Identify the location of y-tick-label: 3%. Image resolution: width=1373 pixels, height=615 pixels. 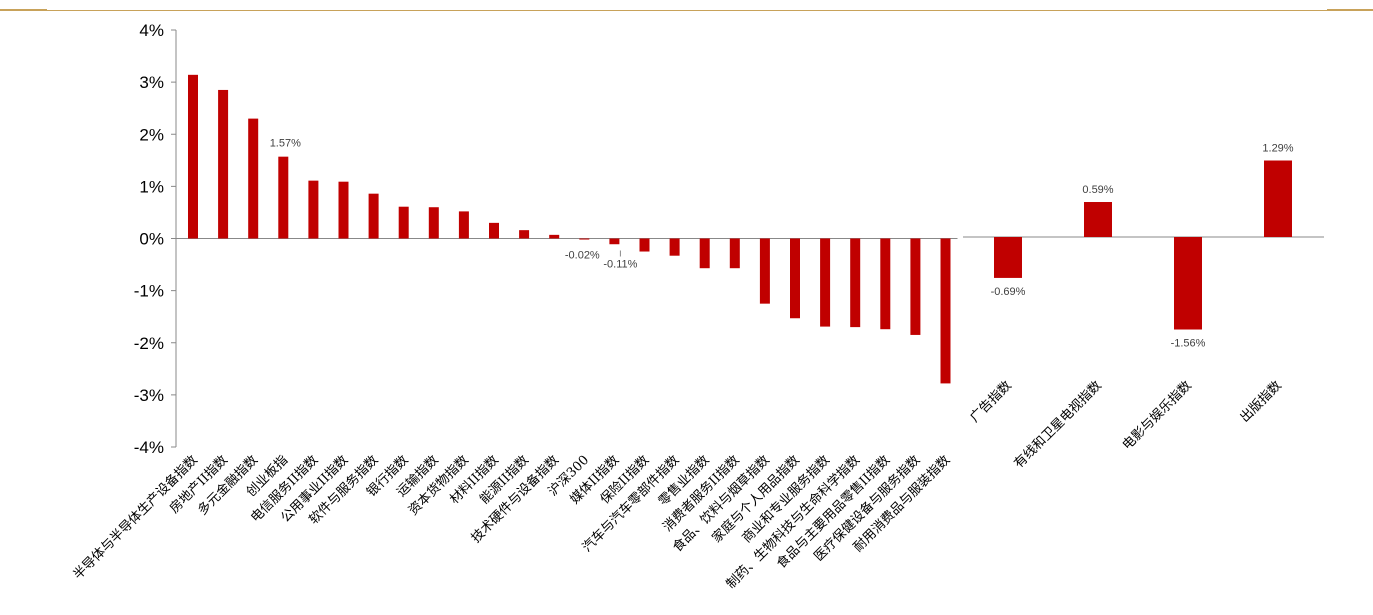
(151, 82).